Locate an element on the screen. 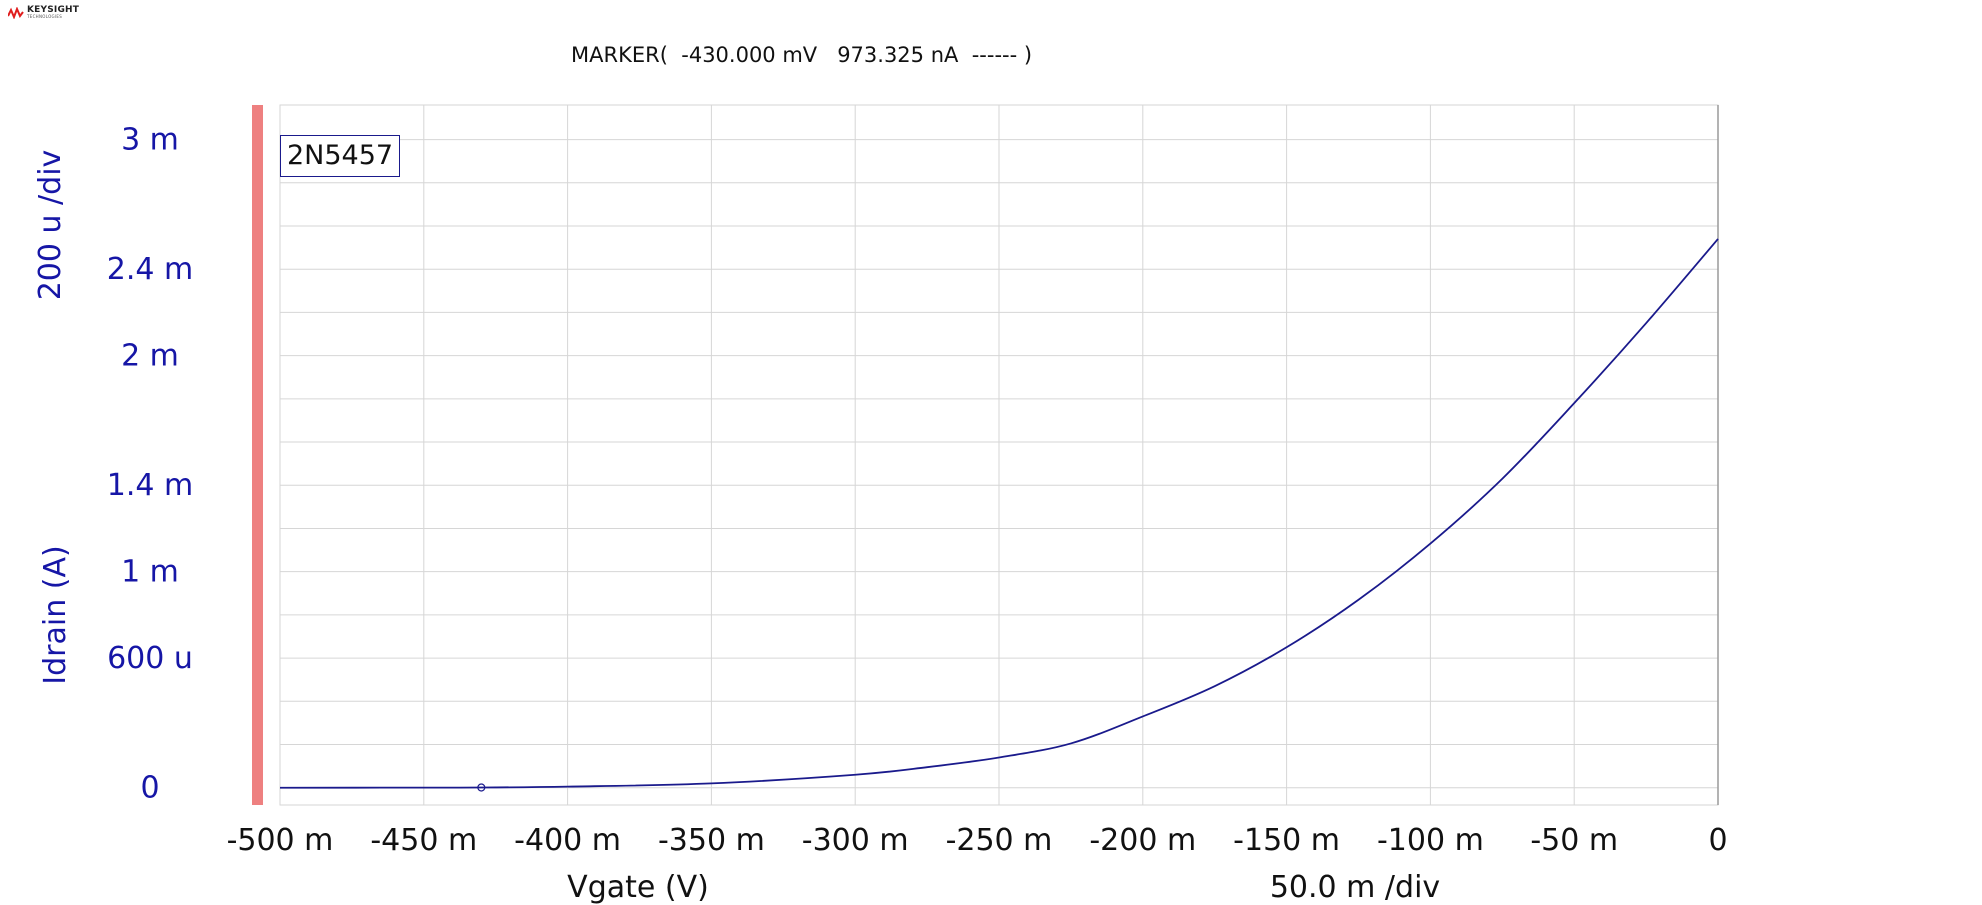 The width and height of the screenshot is (1982, 905). y-tick-label: 2 m is located at coordinates (150, 356).